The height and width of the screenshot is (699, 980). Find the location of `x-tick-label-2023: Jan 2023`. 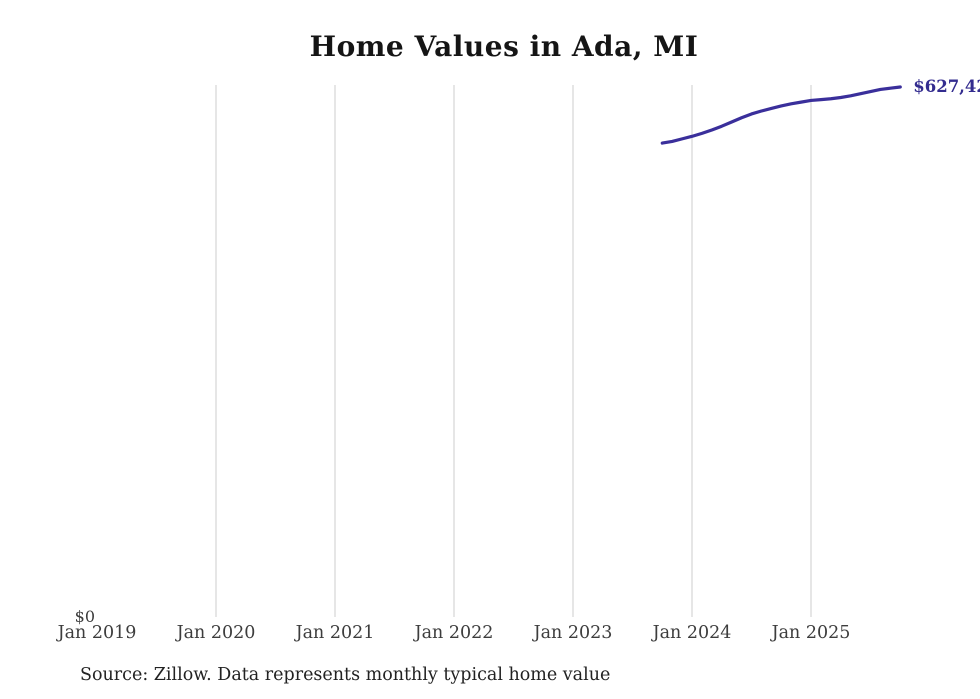

x-tick-label-2023: Jan 2023 is located at coordinates (573, 633).